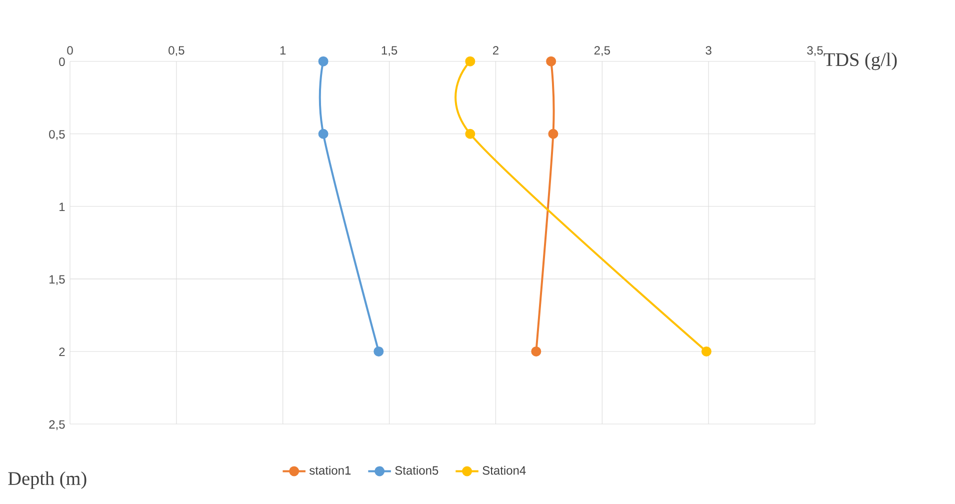 This screenshot has height=504, width=955. I want to click on y-axis-title: Depth (m), so click(47, 480).